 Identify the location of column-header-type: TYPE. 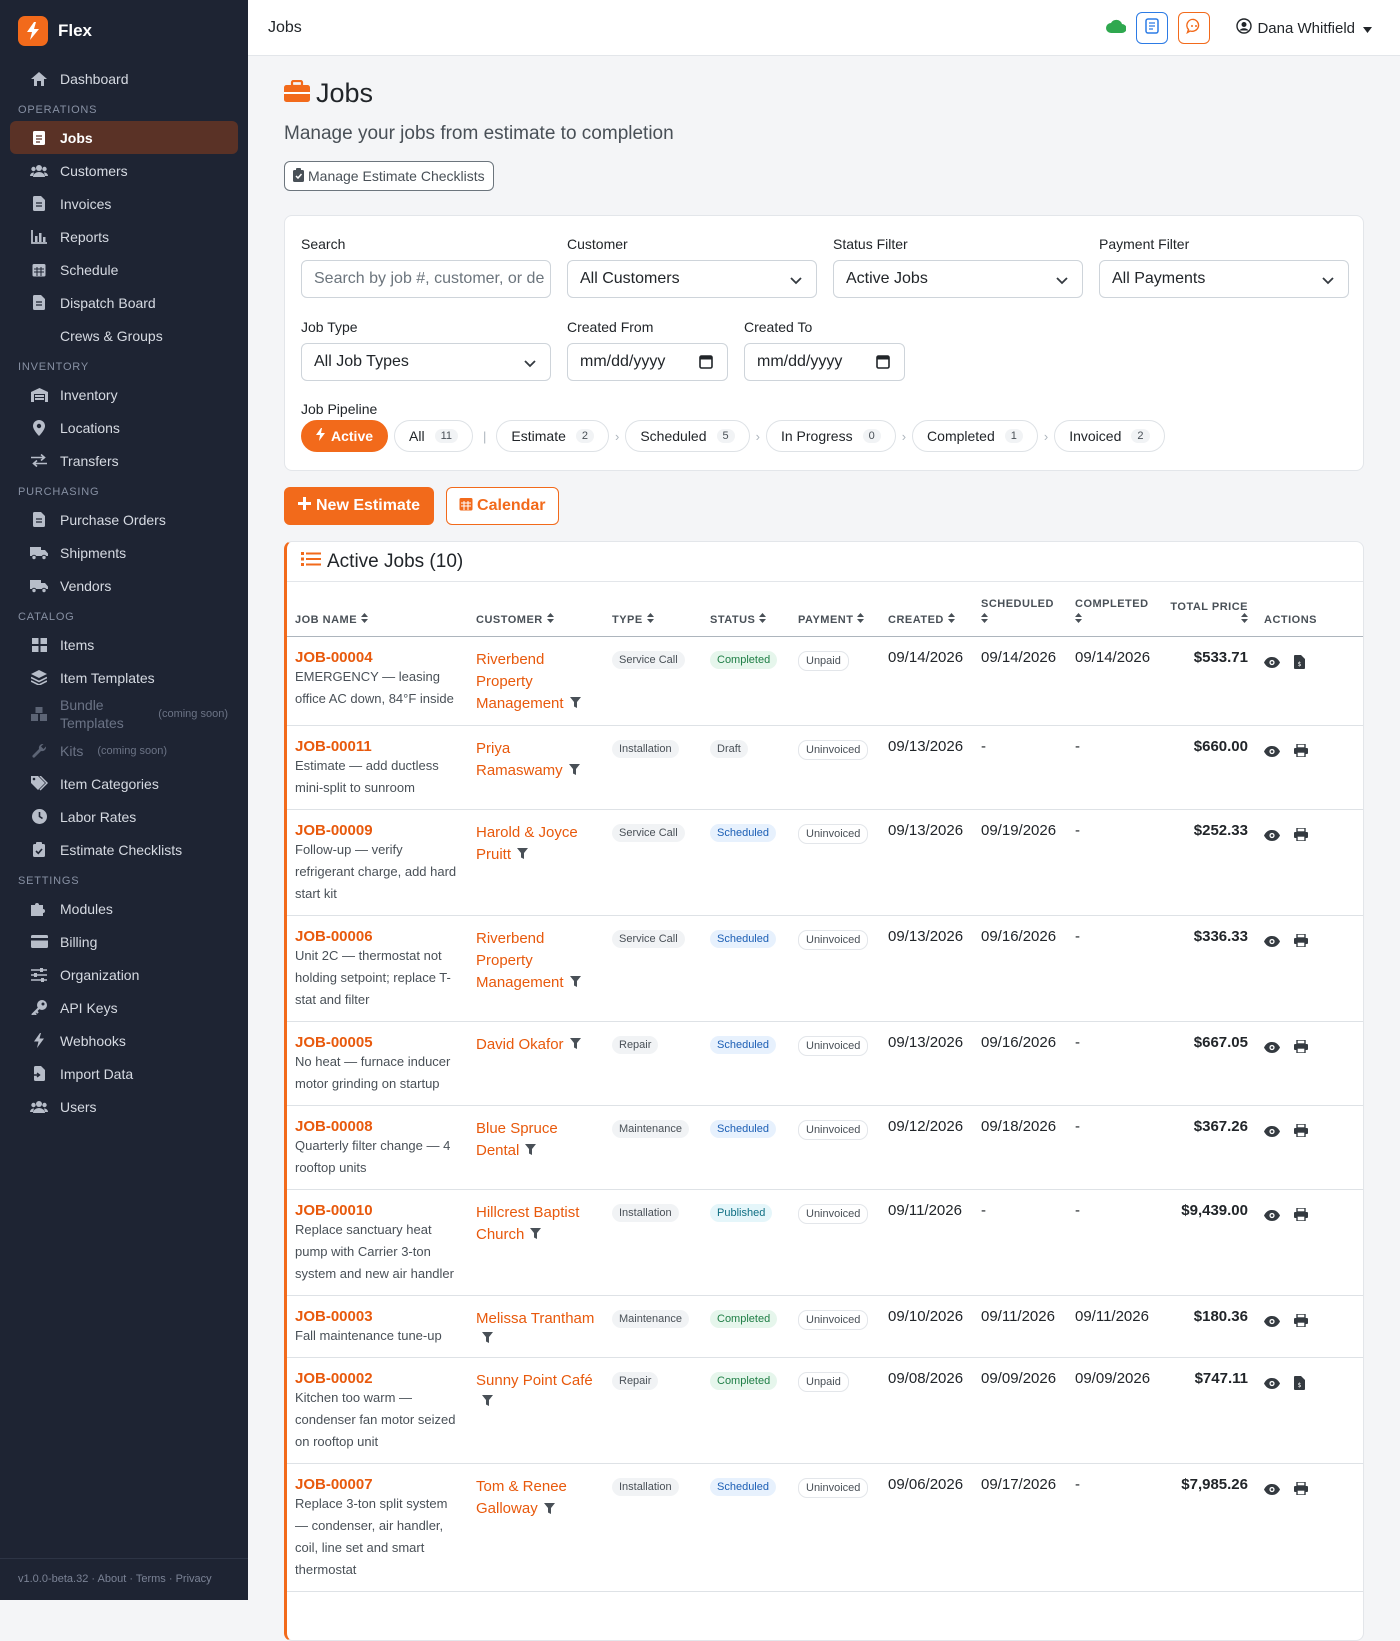
(653, 609).